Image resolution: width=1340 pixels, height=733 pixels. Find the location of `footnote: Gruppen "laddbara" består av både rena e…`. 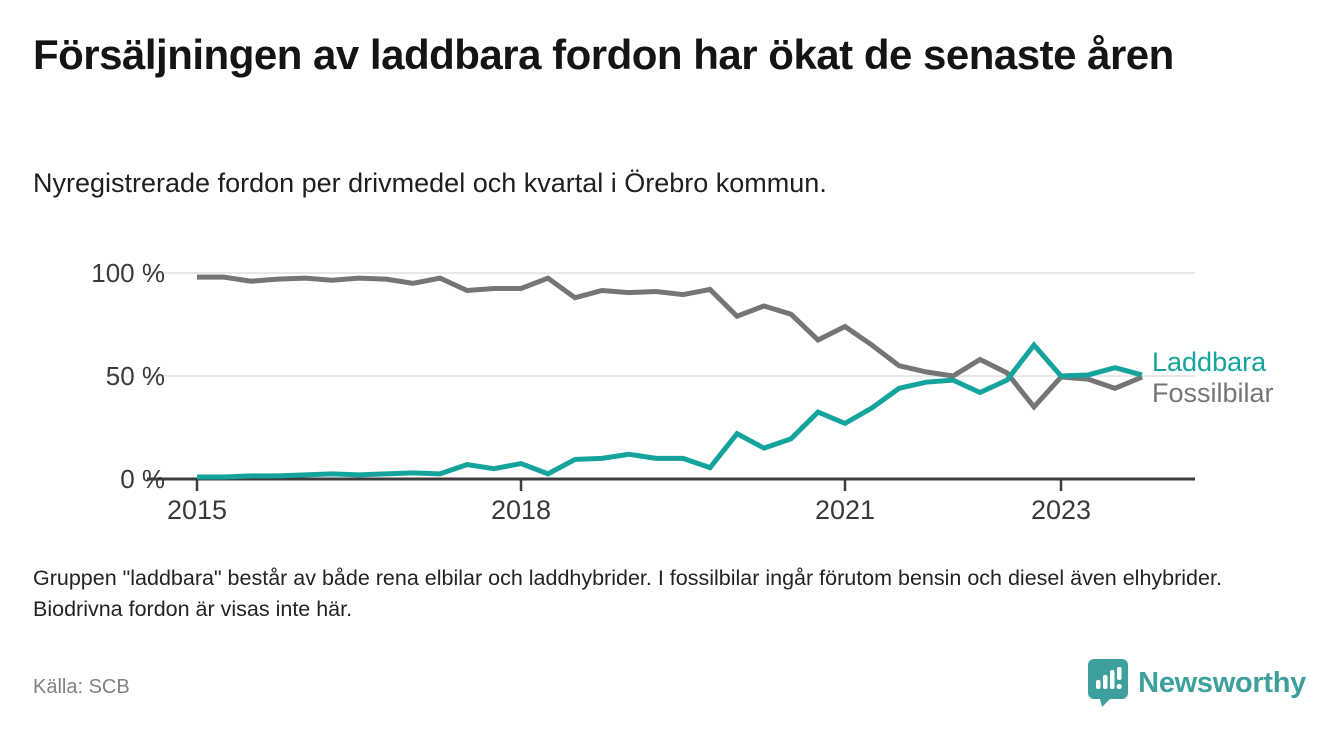

footnote: Gruppen "laddbara" består av både rena e… is located at coordinates (627, 593).